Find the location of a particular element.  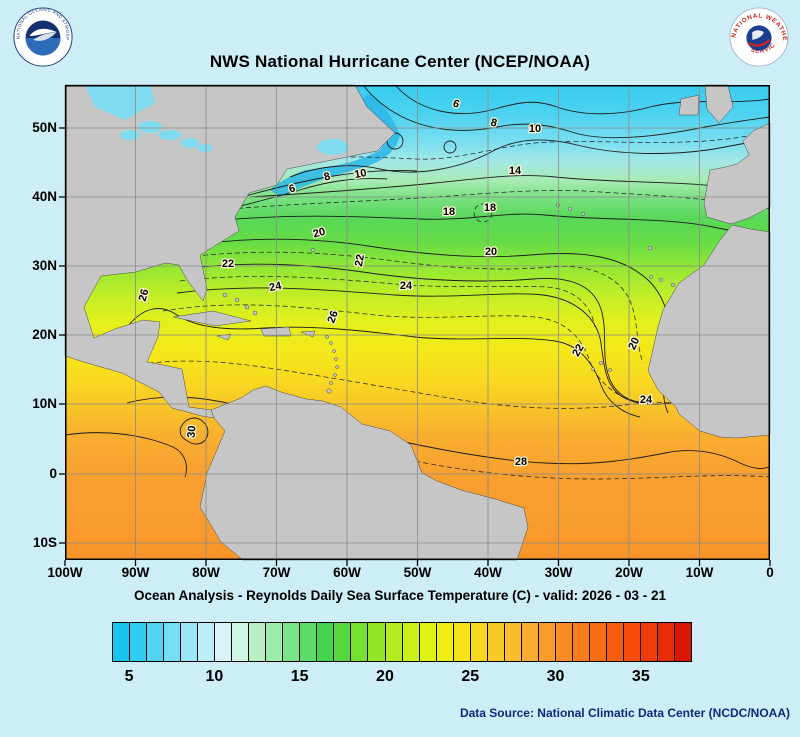

land-europe is located at coordinates (737, 173).